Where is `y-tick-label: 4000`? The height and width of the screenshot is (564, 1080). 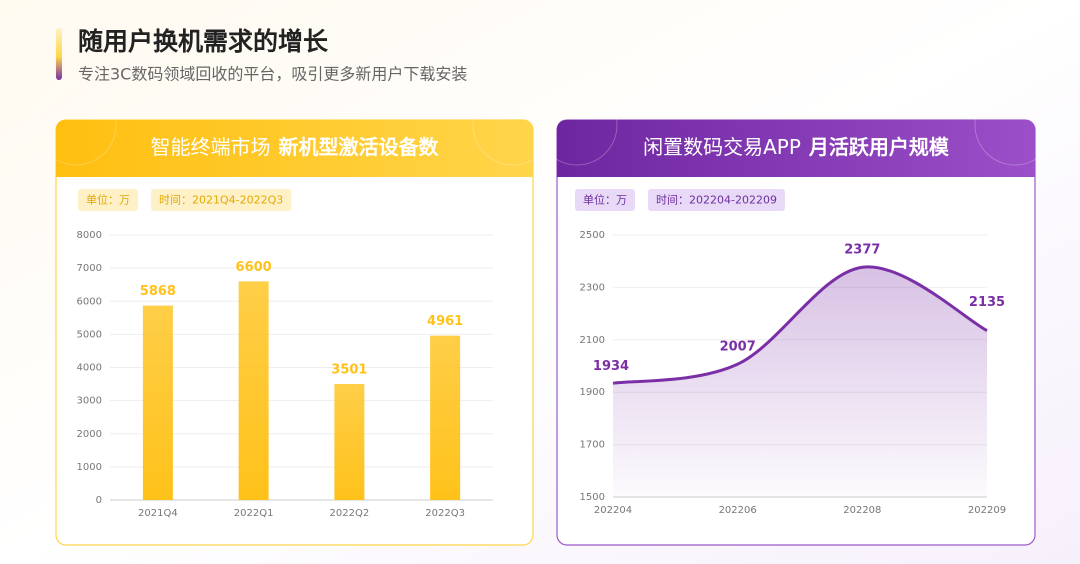
y-tick-label: 4000 is located at coordinates (89, 368).